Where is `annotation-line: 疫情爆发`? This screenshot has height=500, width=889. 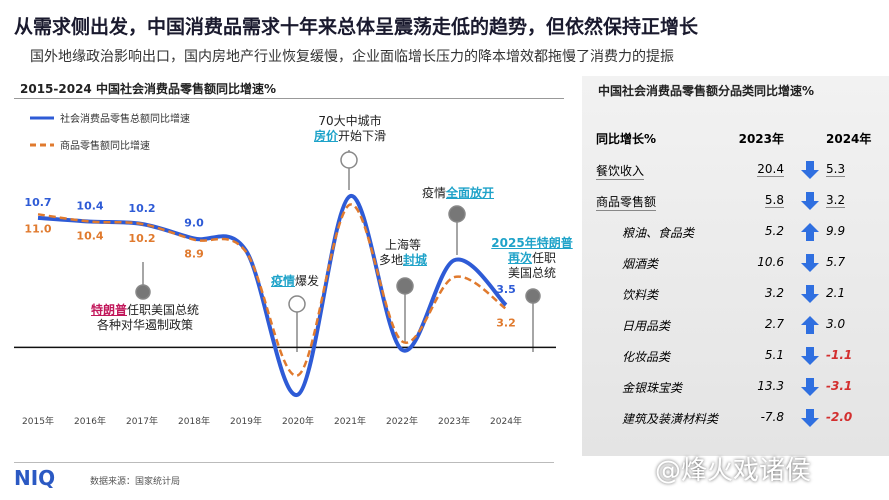 annotation-line: 疫情爆发 is located at coordinates (295, 281).